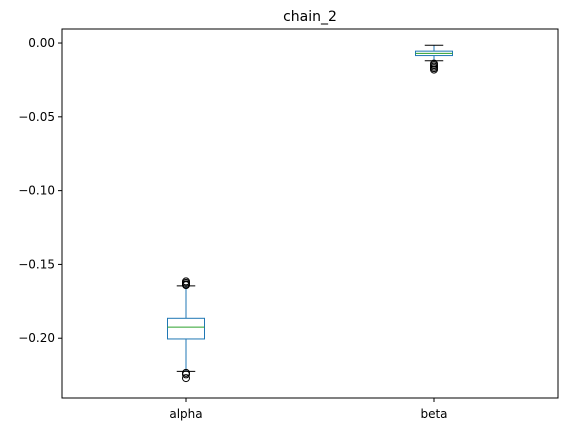  I want to click on x-tick-label: alpha, so click(185, 414).